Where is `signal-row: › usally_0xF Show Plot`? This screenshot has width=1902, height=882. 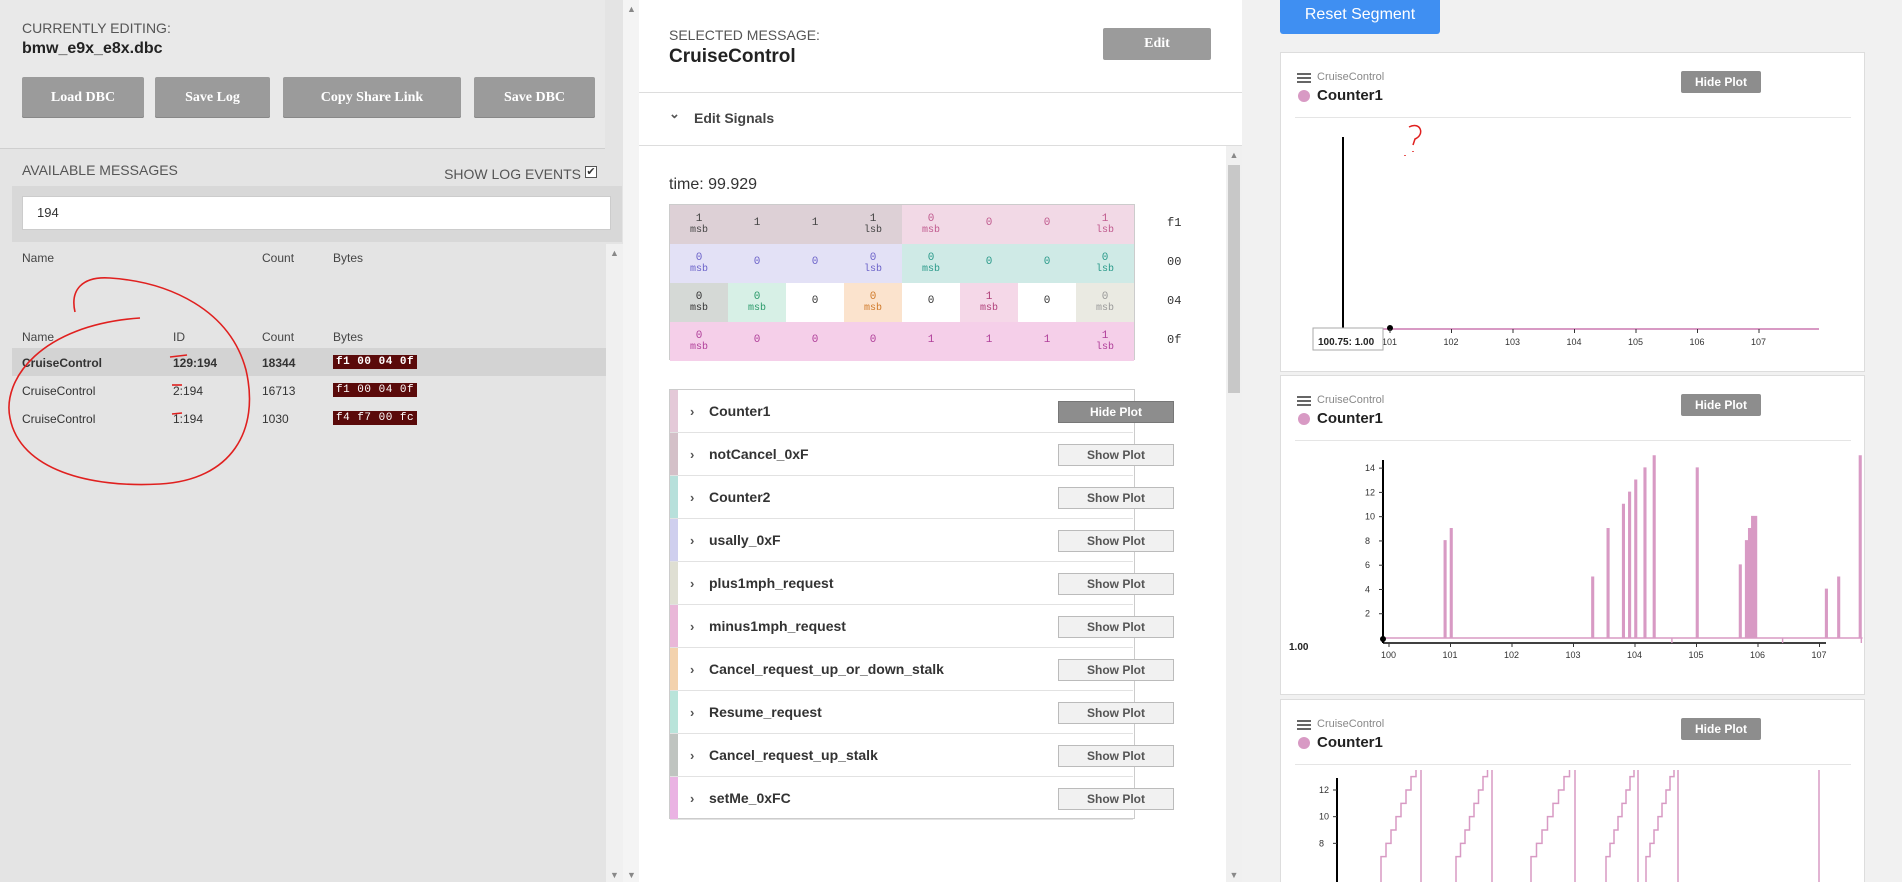 signal-row: › usally_0xF Show Plot is located at coordinates (922, 540).